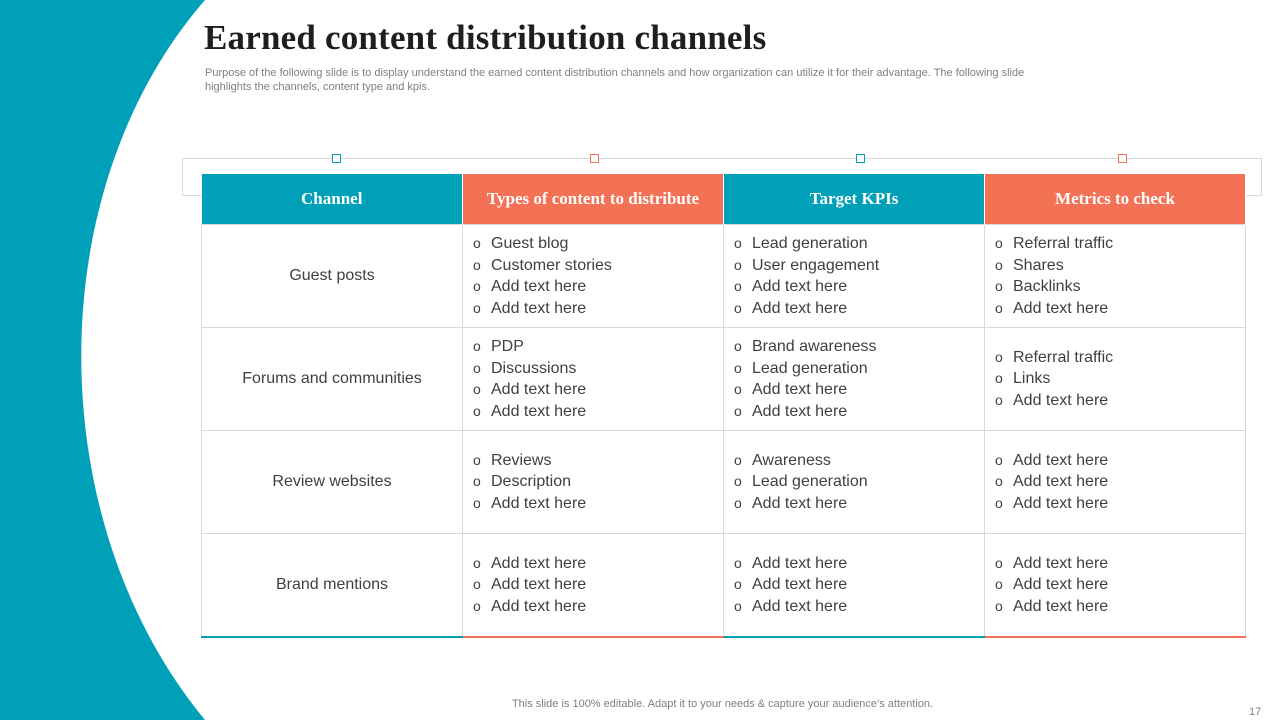 This screenshot has width=1280, height=720. Describe the element at coordinates (598, 482) in the screenshot. I see `list-item: Description` at that location.